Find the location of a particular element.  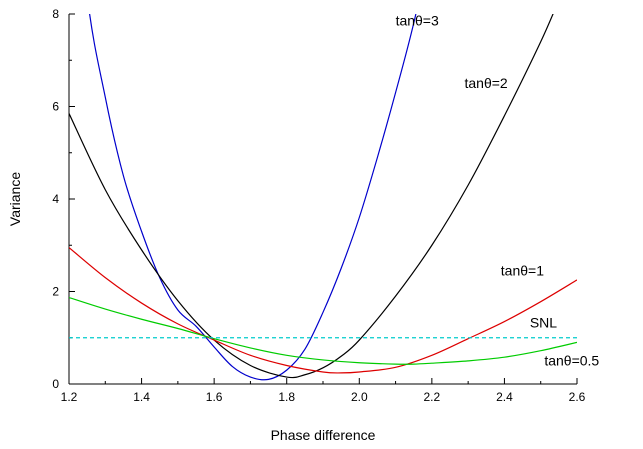

series-label: tanθ=0.5 is located at coordinates (571, 361).